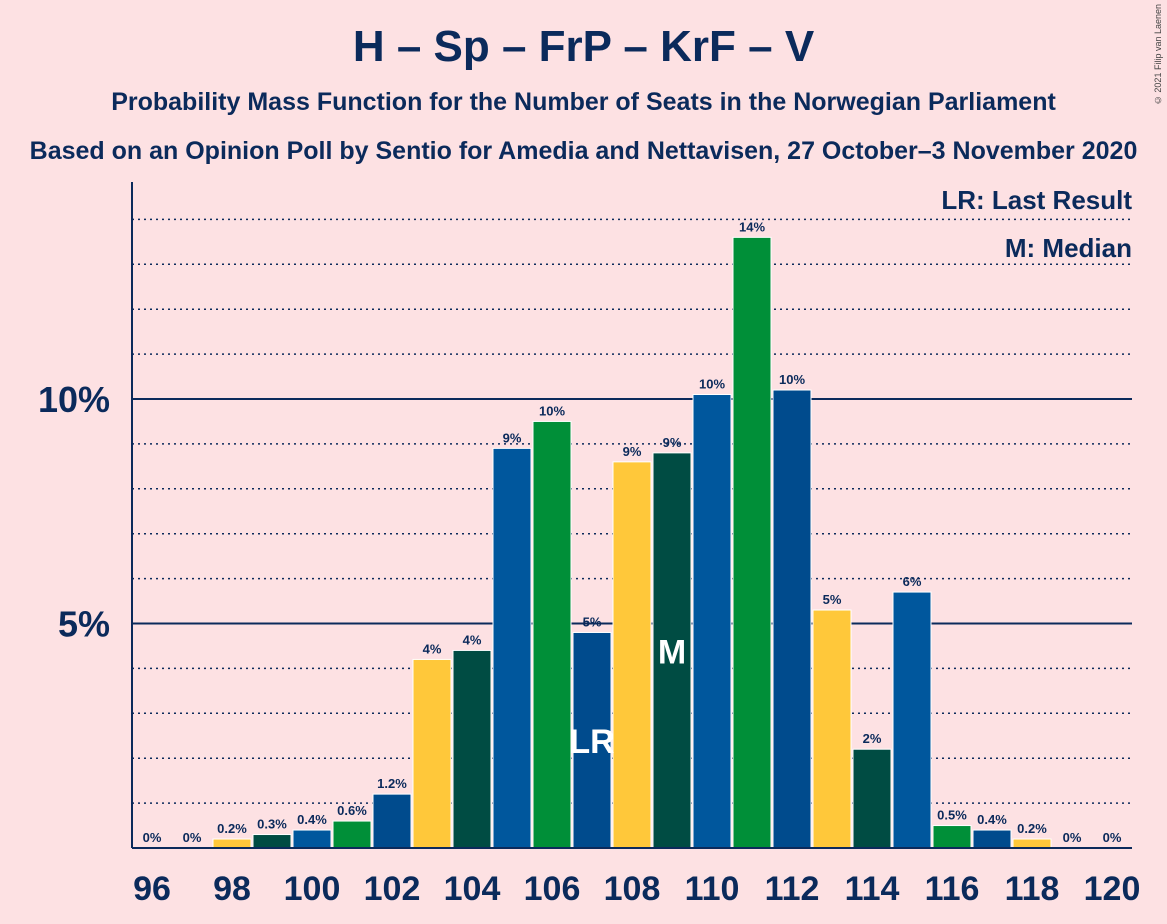  I want to click on bar-label-110: 10%, so click(712, 384).